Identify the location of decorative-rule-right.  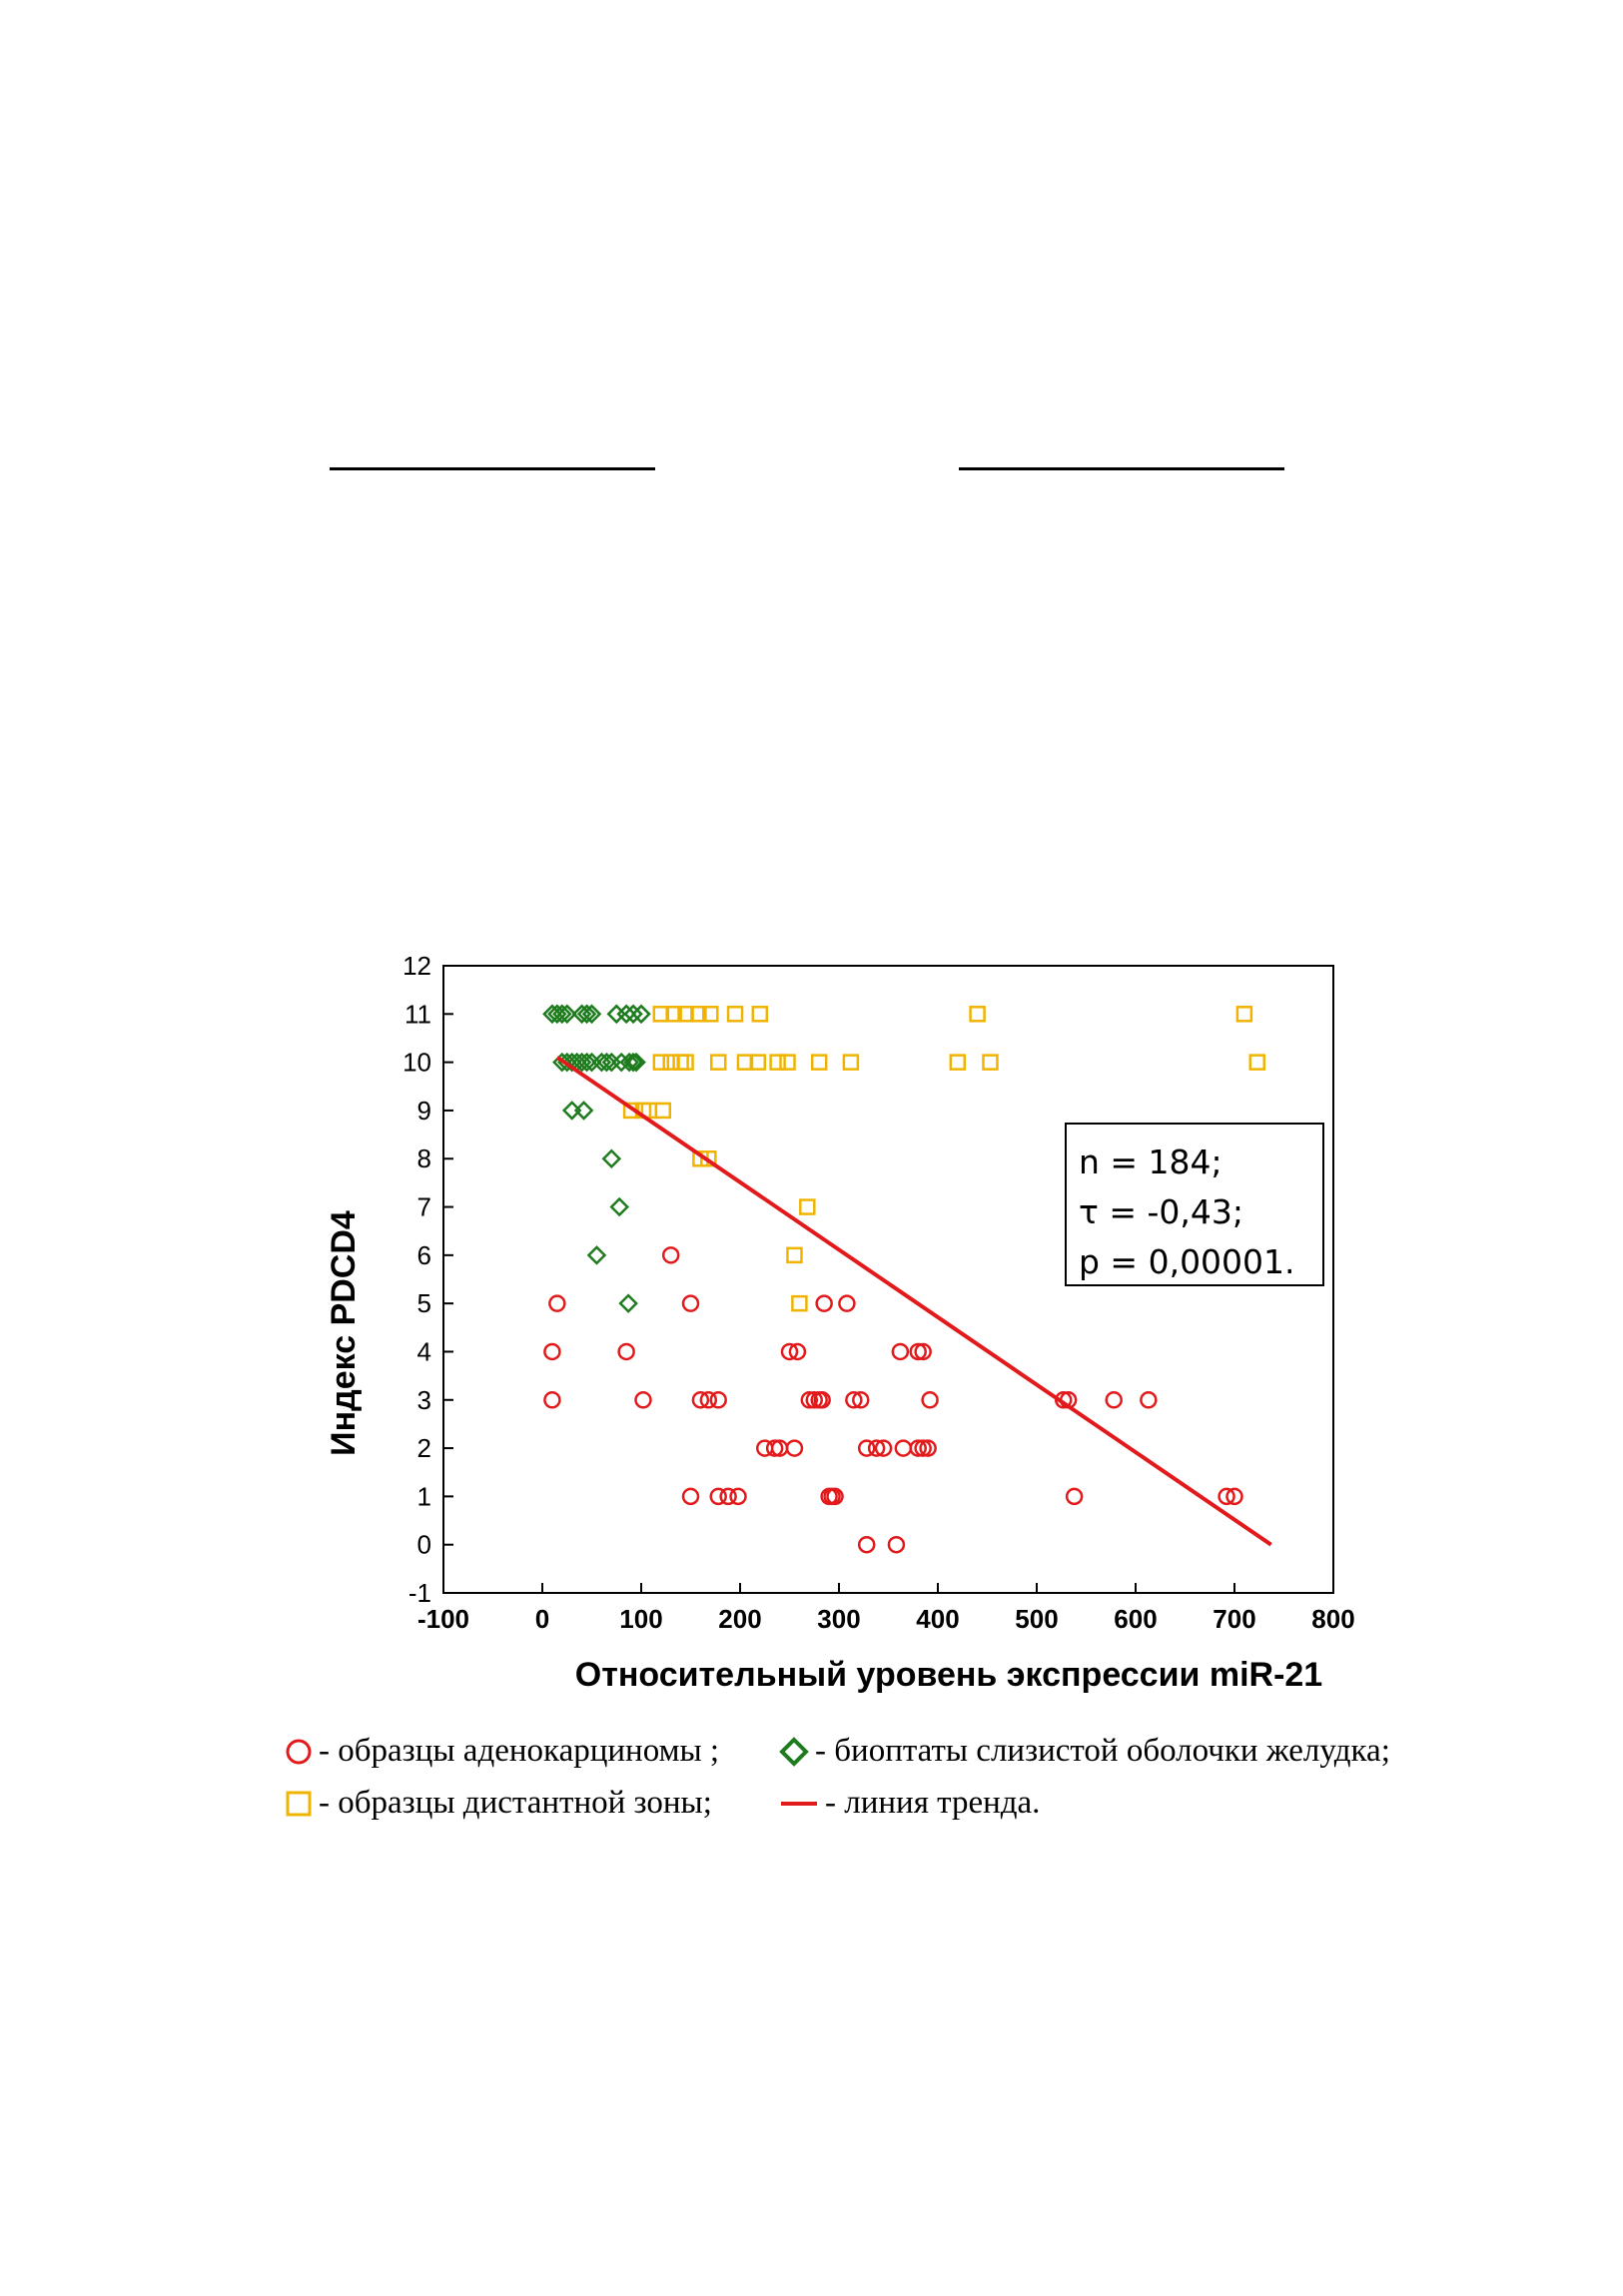
(1122, 468).